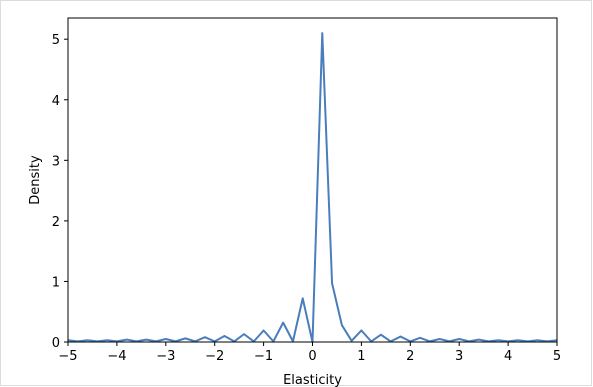  What do you see at coordinates (361, 356) in the screenshot?
I see `x-tick-label: 1` at bounding box center [361, 356].